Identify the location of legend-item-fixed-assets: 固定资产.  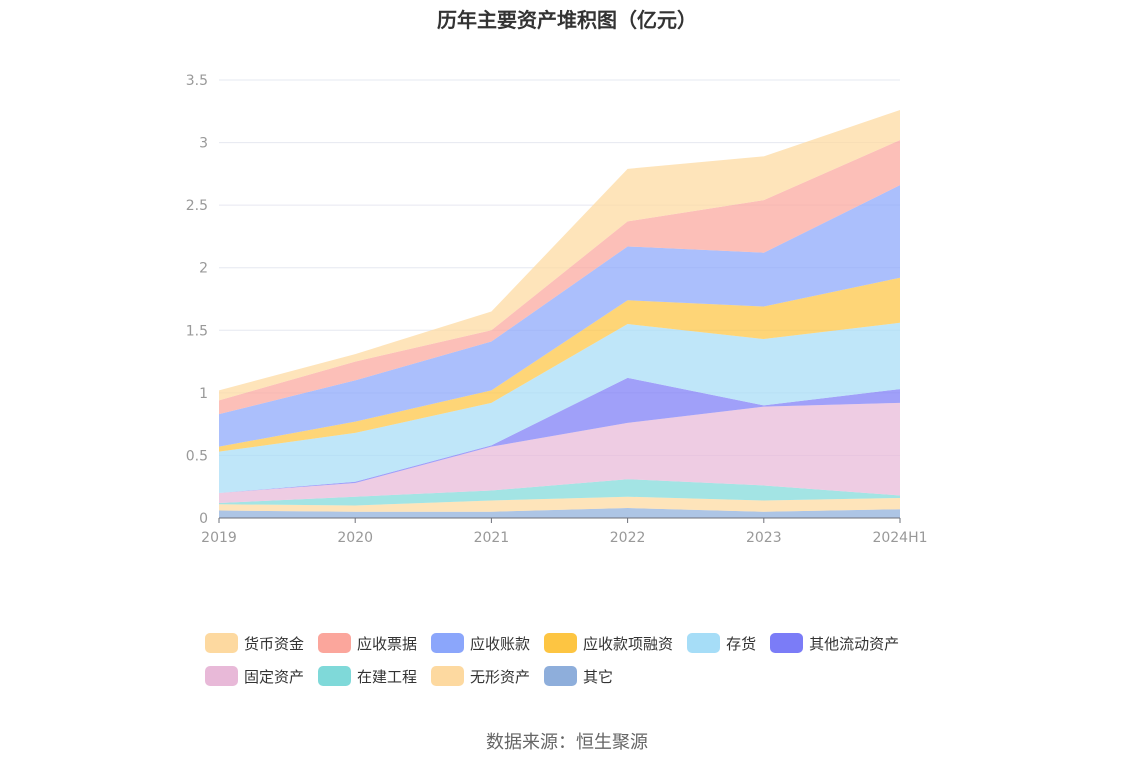
(254, 676).